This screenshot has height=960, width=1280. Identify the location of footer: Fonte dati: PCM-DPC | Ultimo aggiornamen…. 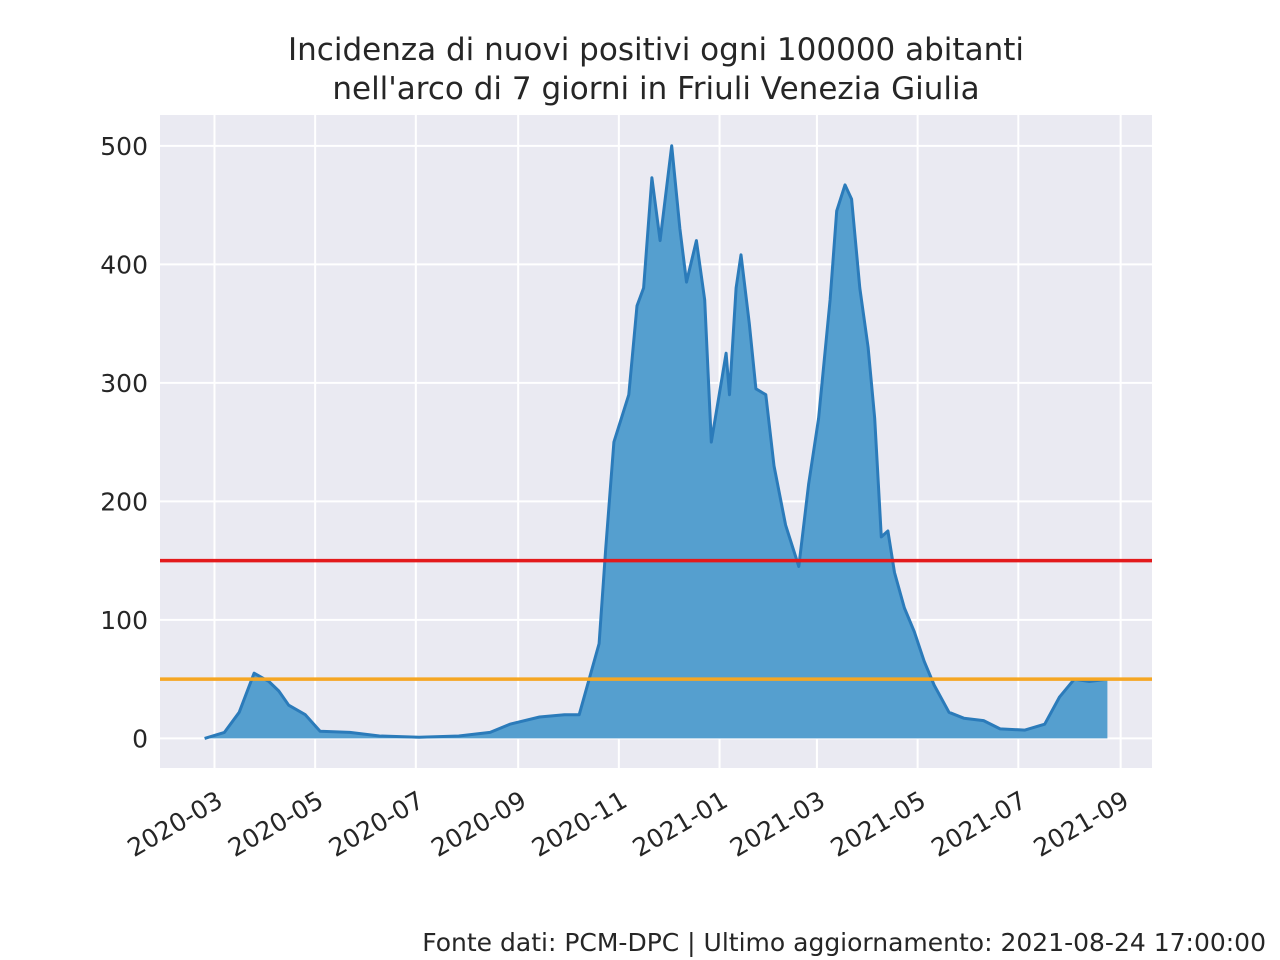
(844, 942).